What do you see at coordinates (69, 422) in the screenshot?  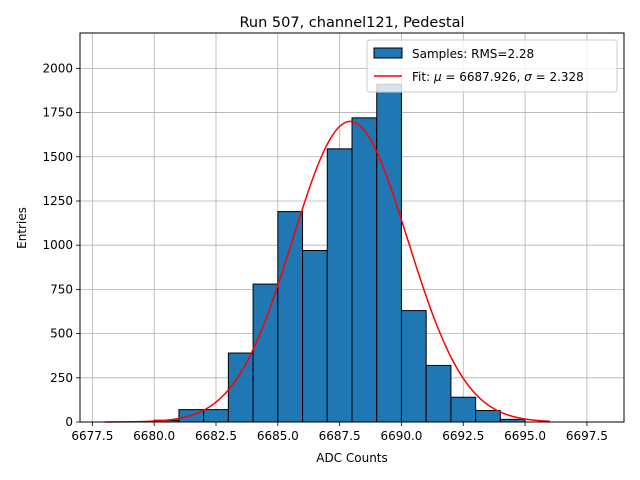 I see `y-tick-label: 0` at bounding box center [69, 422].